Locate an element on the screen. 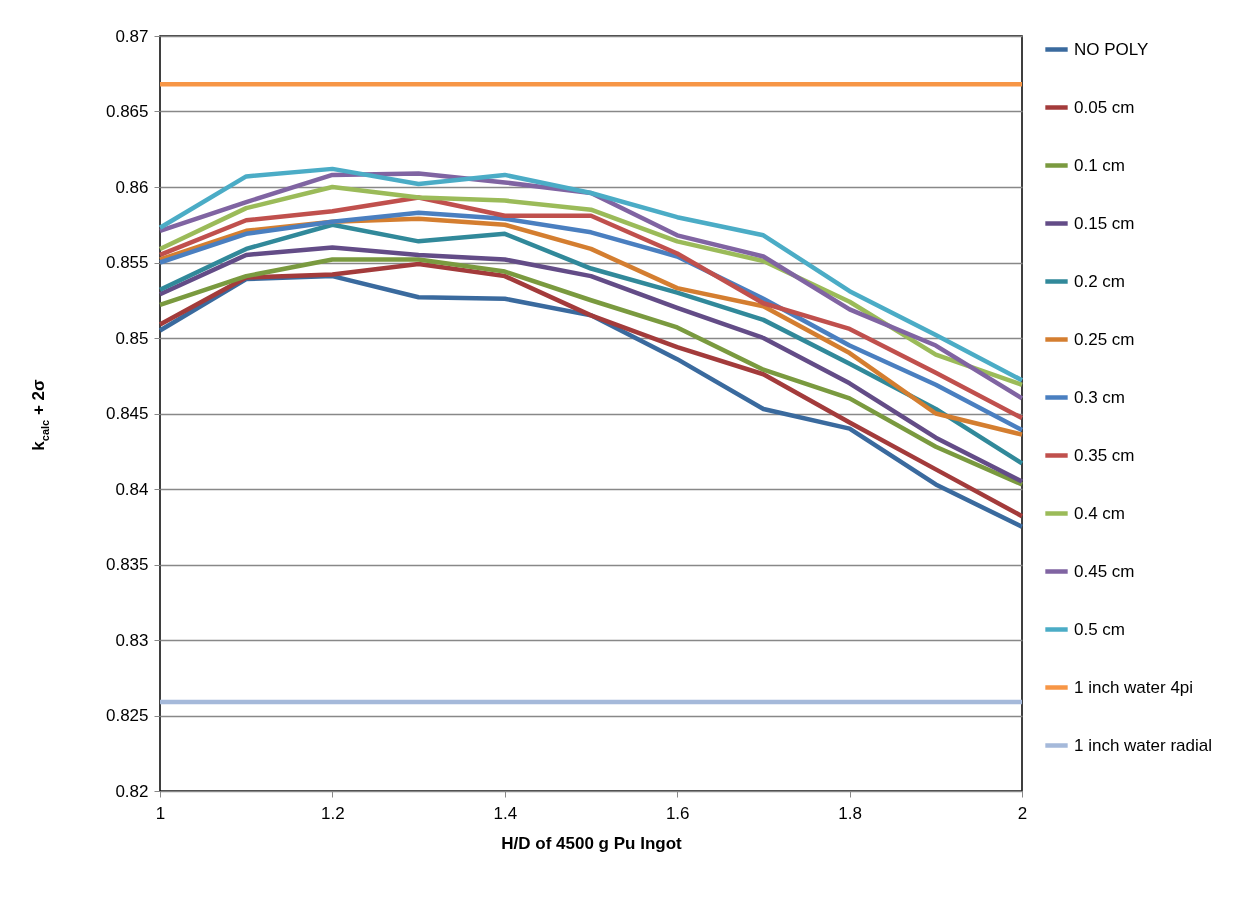 Image resolution: width=1250 pixels, height=907 pixels. legend-label: NO POLY is located at coordinates (1111, 49).